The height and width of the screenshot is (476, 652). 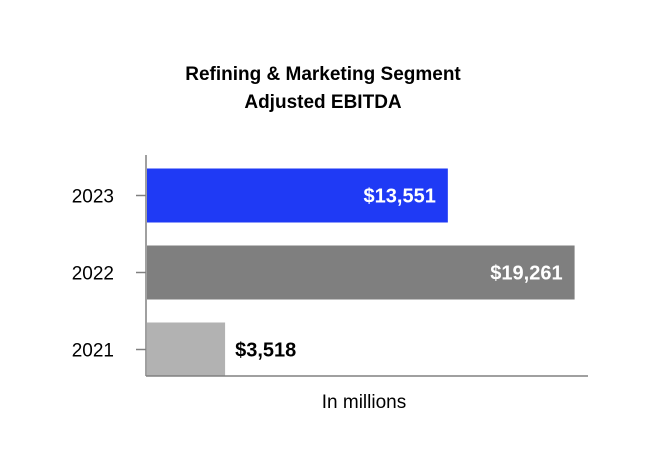 What do you see at coordinates (400, 197) in the screenshot?
I see `data-label-2023: $13,551` at bounding box center [400, 197].